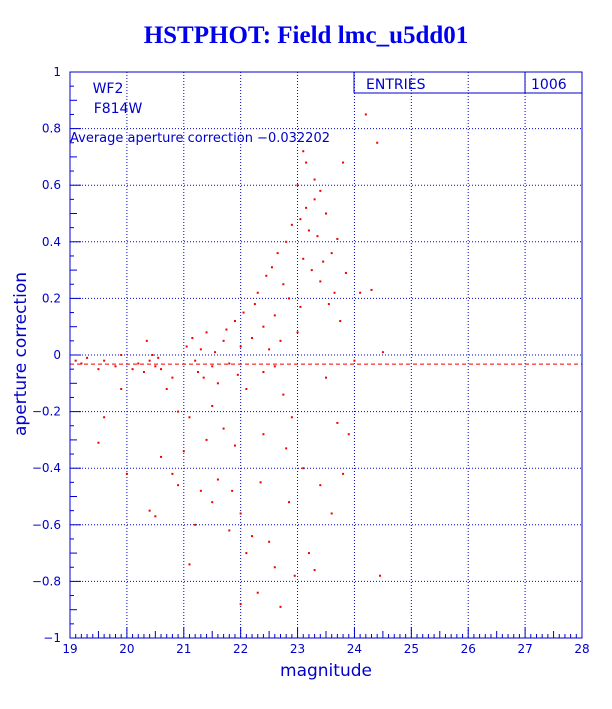 Image resolution: width=612 pixels, height=709 pixels. Describe the element at coordinates (200, 138) in the screenshot. I see `average-annotation: Average aperture correction −0.032202` at that location.